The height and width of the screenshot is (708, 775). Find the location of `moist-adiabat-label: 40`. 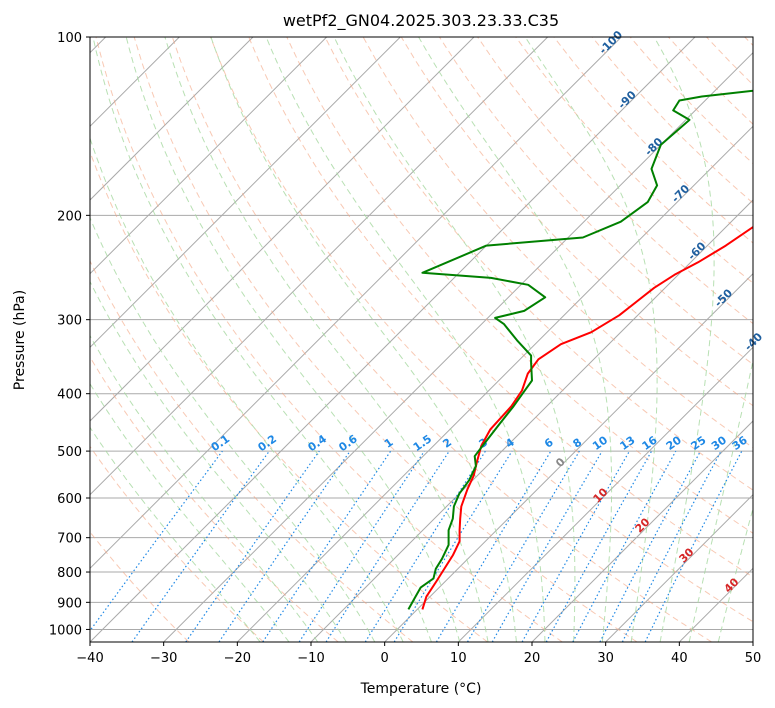

moist-adiabat-label: 40 is located at coordinates (732, 585).